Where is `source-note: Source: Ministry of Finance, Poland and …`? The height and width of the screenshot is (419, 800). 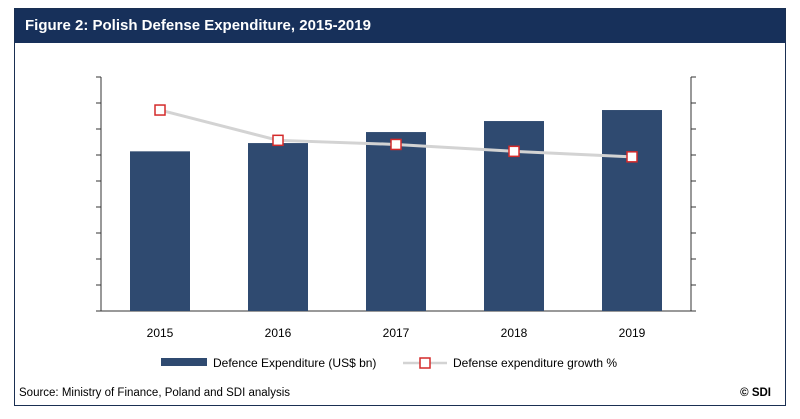 source-note: Source: Ministry of Finance, Poland and … is located at coordinates (155, 393).